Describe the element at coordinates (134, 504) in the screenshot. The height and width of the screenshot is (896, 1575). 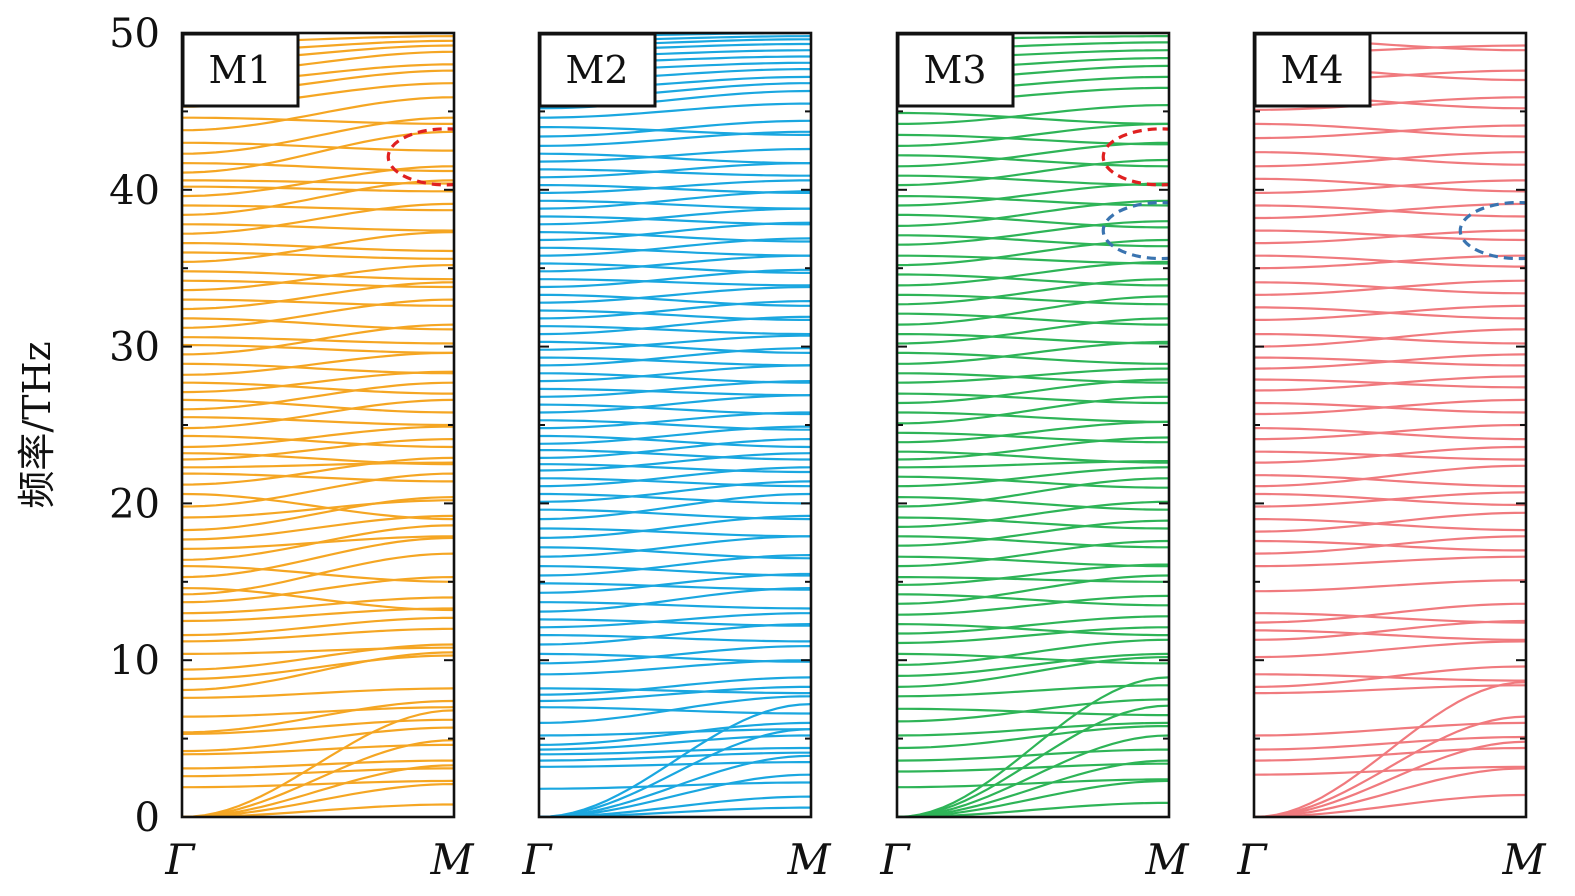
I see `y-tick-label: 20` at that location.